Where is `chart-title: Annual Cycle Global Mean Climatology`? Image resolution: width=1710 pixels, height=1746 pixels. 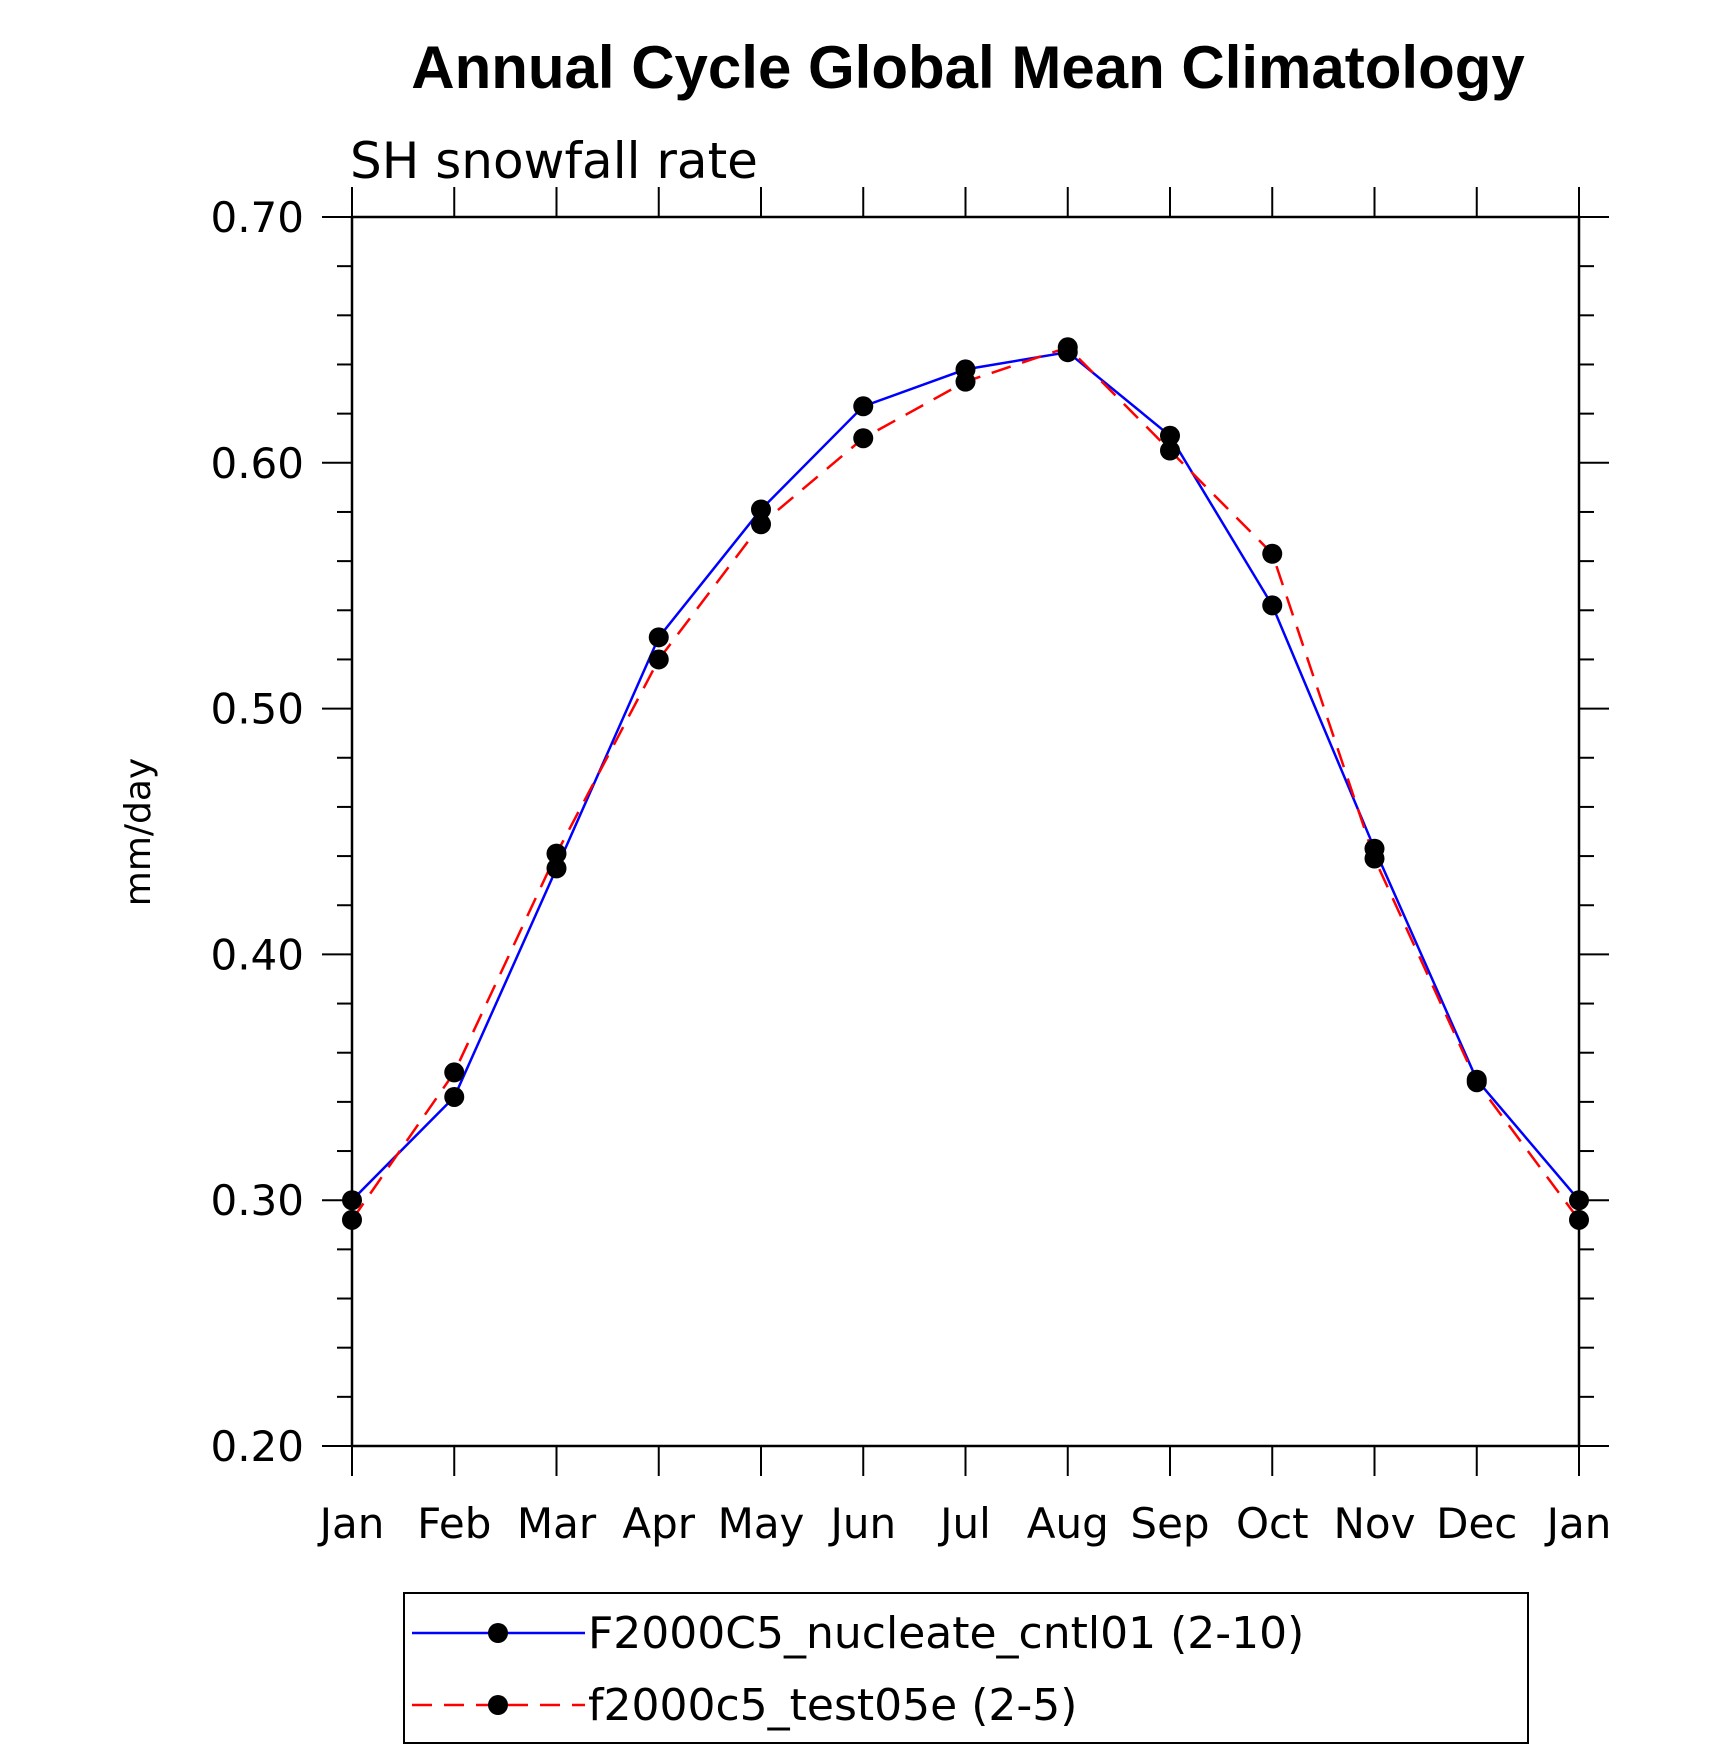 chart-title: Annual Cycle Global Mean Climatology is located at coordinates (968, 67).